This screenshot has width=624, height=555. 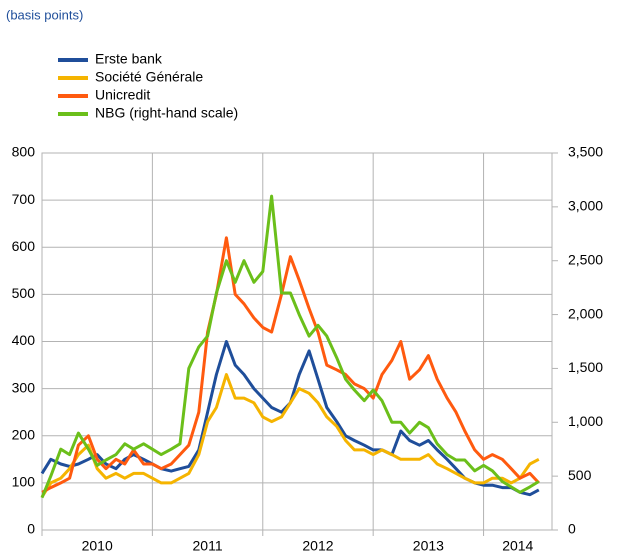 I want to click on y-tick-label: 100, so click(x=24, y=482).